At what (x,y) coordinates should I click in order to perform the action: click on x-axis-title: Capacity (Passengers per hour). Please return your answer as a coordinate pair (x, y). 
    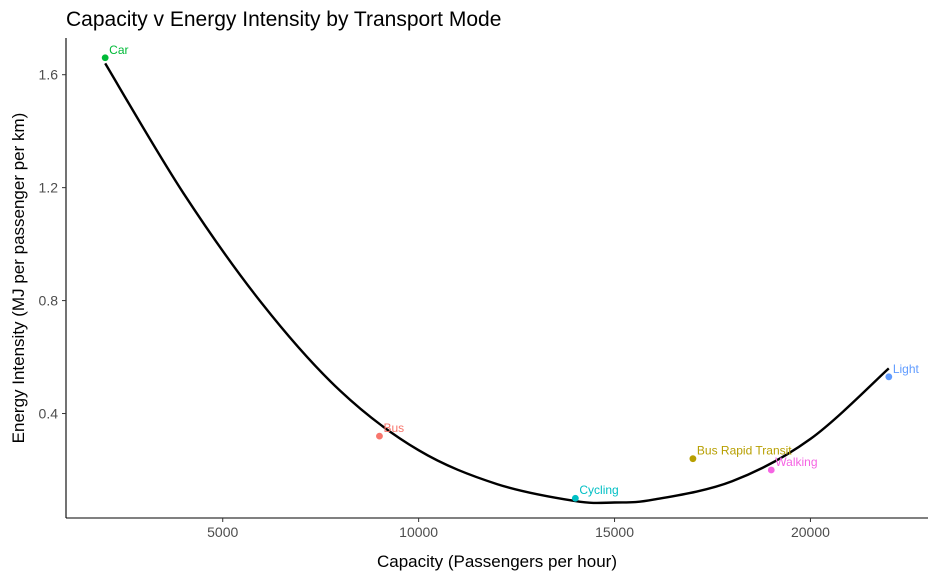
    Looking at the image, I should click on (497, 561).